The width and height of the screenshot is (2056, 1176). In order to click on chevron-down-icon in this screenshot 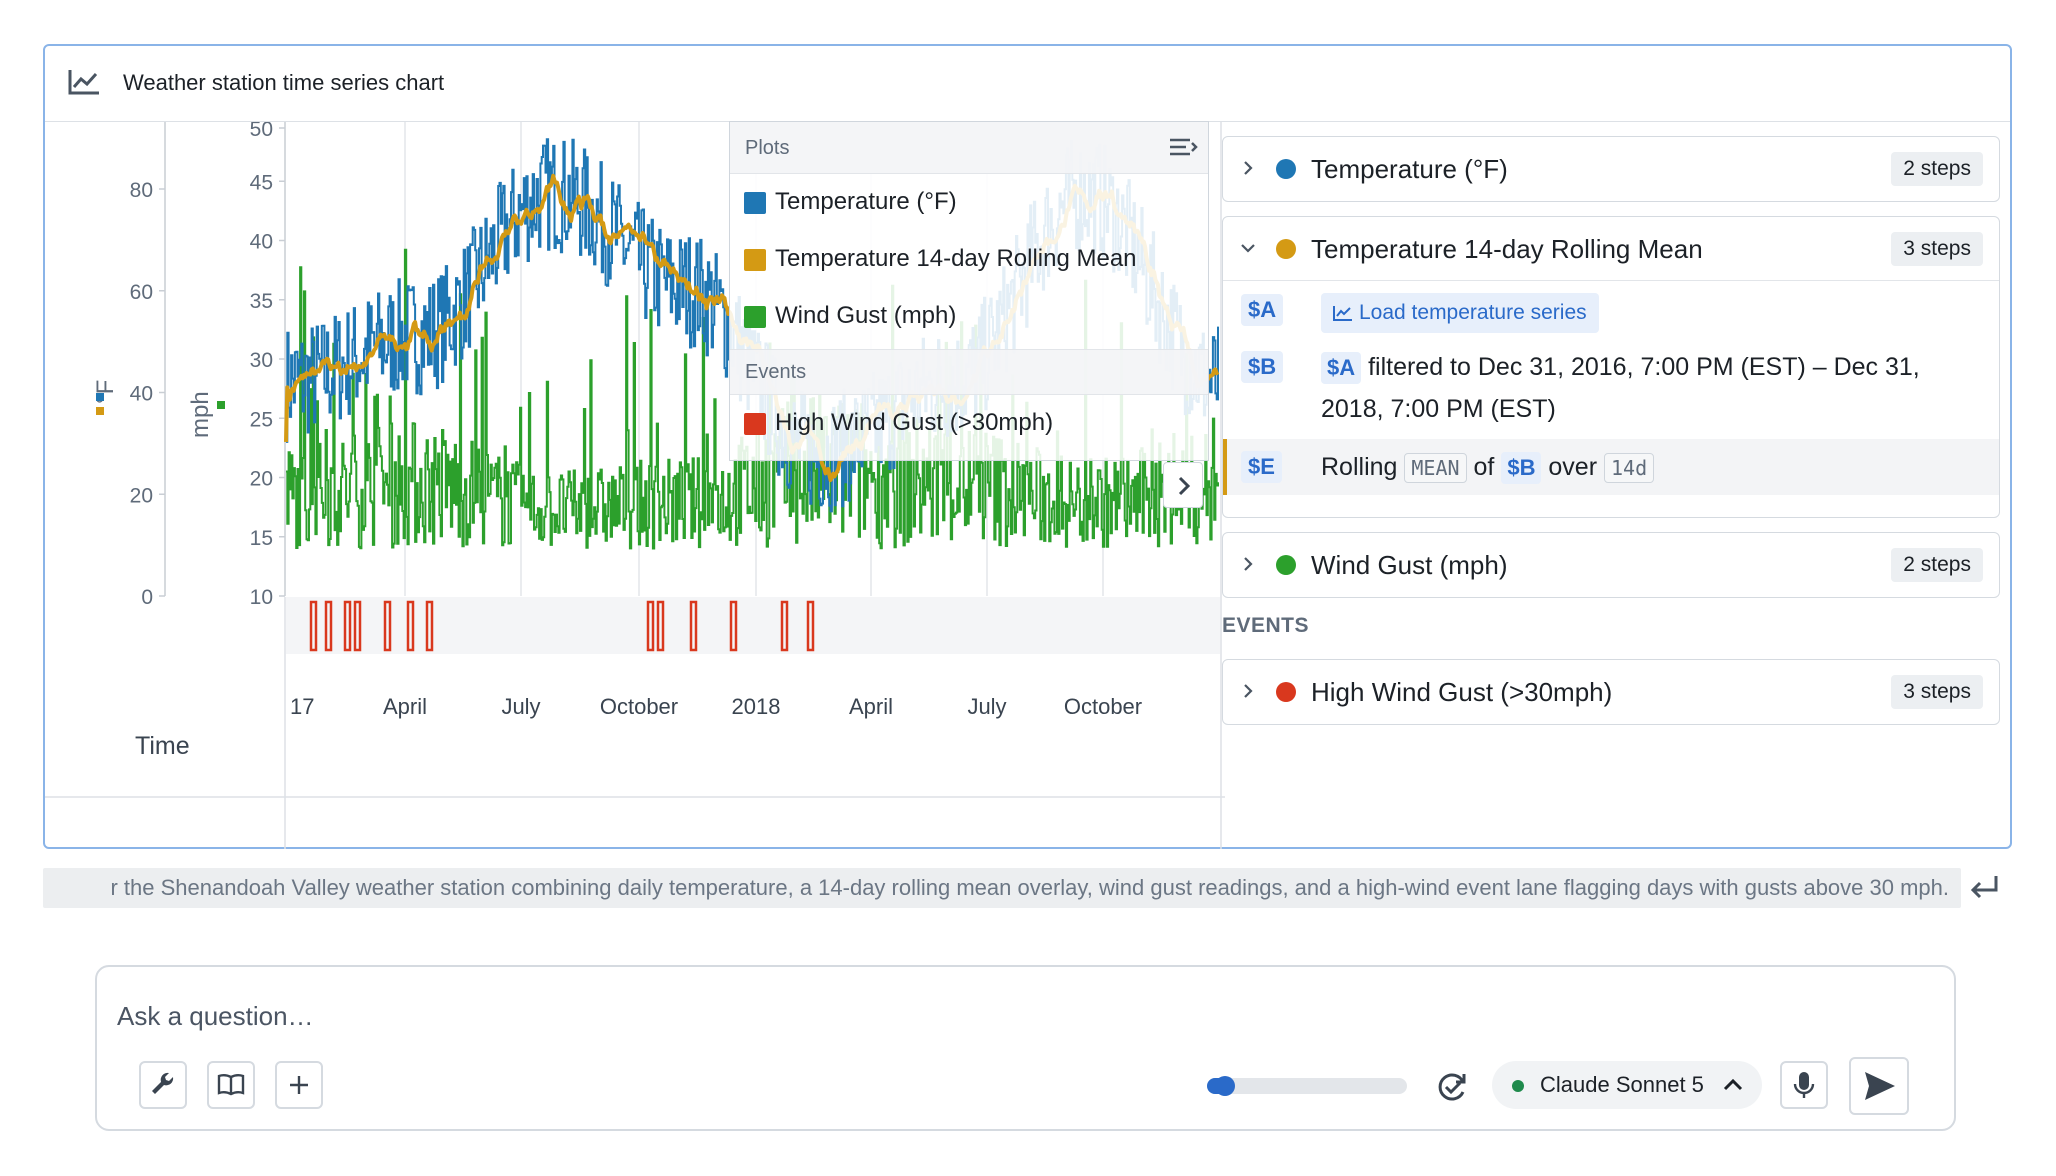, I will do `click(1248, 248)`.